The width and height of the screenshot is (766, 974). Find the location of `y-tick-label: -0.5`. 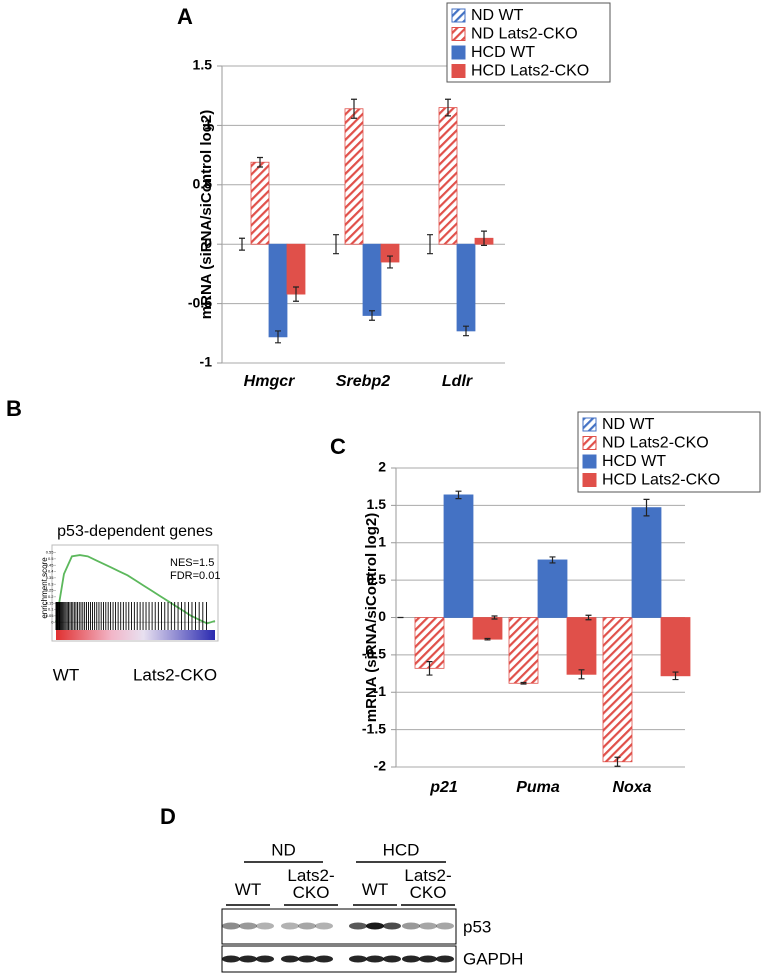

y-tick-label: -0.5 is located at coordinates (374, 654).